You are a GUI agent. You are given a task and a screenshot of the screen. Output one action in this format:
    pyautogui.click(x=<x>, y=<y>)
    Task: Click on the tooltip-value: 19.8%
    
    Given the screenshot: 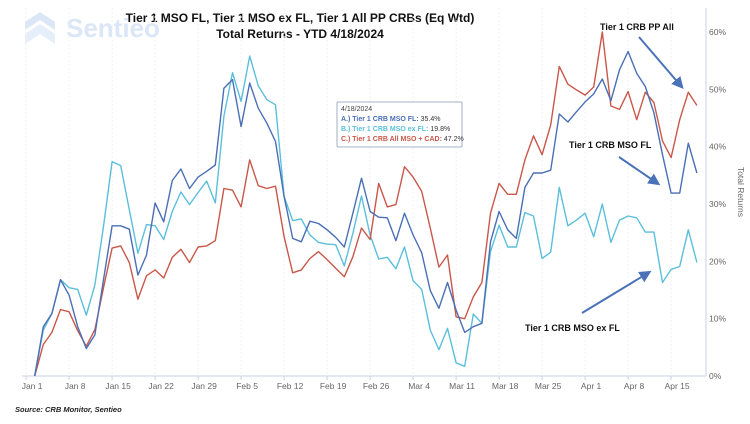 What is the action you would take?
    pyautogui.click(x=440, y=129)
    